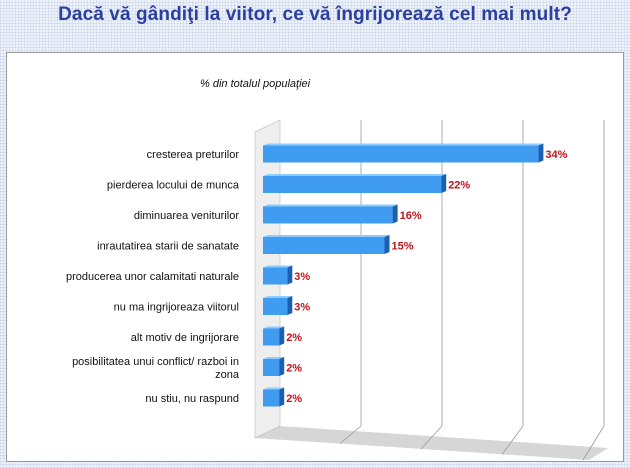  I want to click on category-label: cresterea preturilor, so click(193, 155).